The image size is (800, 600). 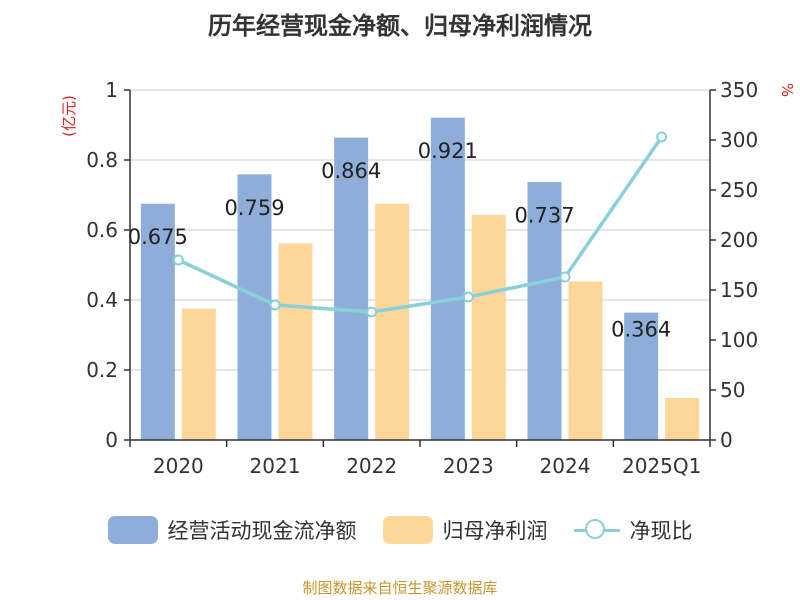 What do you see at coordinates (351, 171) in the screenshot?
I see `data-label: 0.864` at bounding box center [351, 171].